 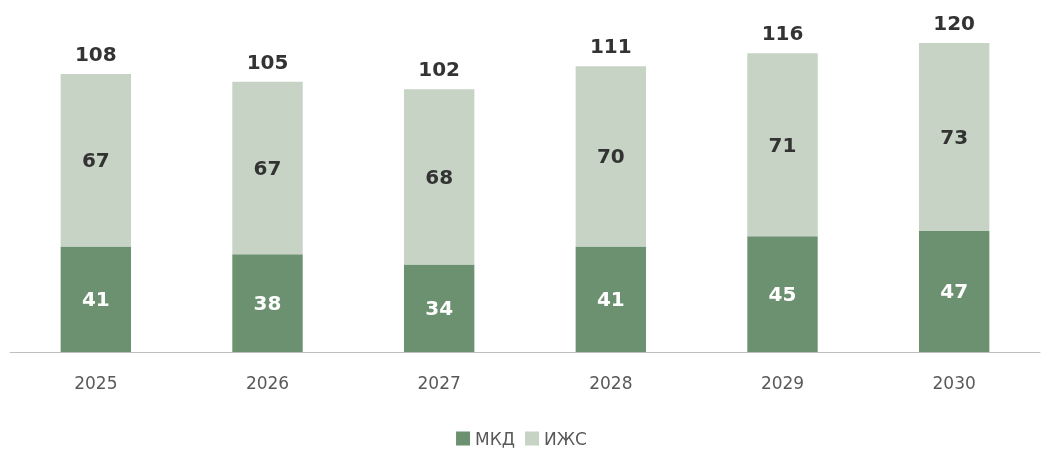 I want to click on legend-label: ИЖС, so click(x=565, y=438).